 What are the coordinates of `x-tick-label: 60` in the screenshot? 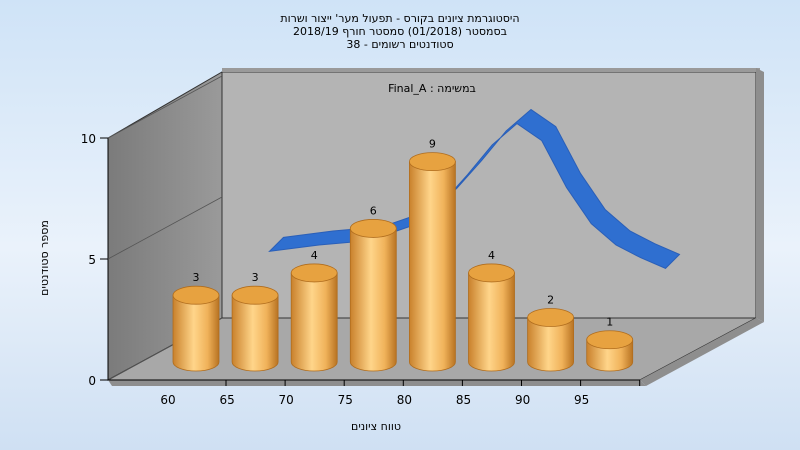 It's located at (167, 400).